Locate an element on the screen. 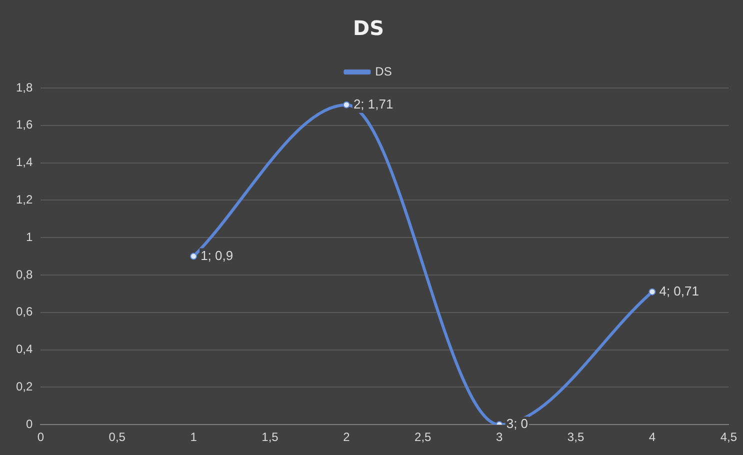 The width and height of the screenshot is (743, 455). y-tick-label: 0,2 is located at coordinates (24, 387).